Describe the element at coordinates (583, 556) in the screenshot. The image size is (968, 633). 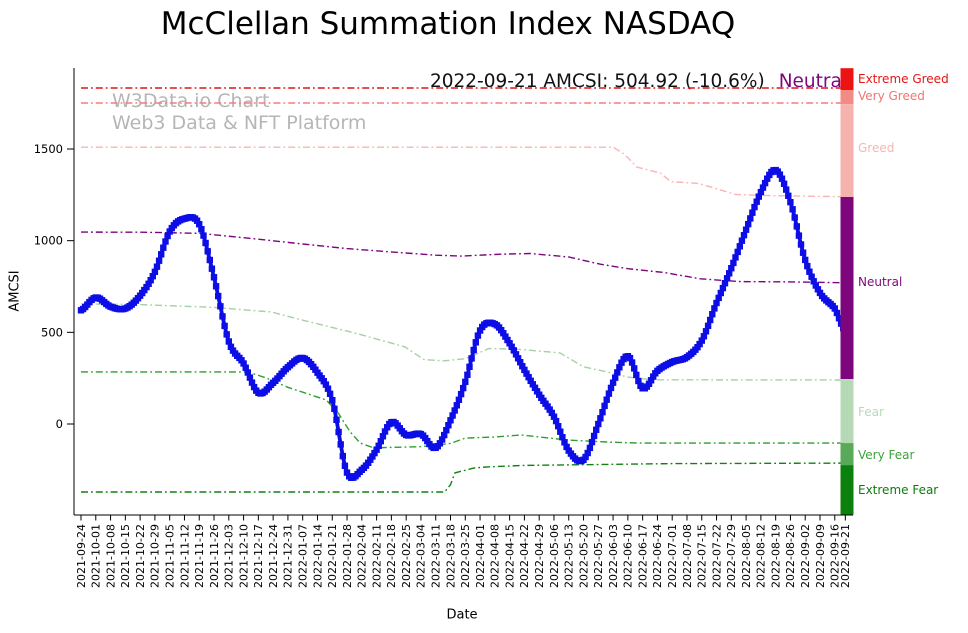
I see `x-tick-label: 2022-05-20` at that location.